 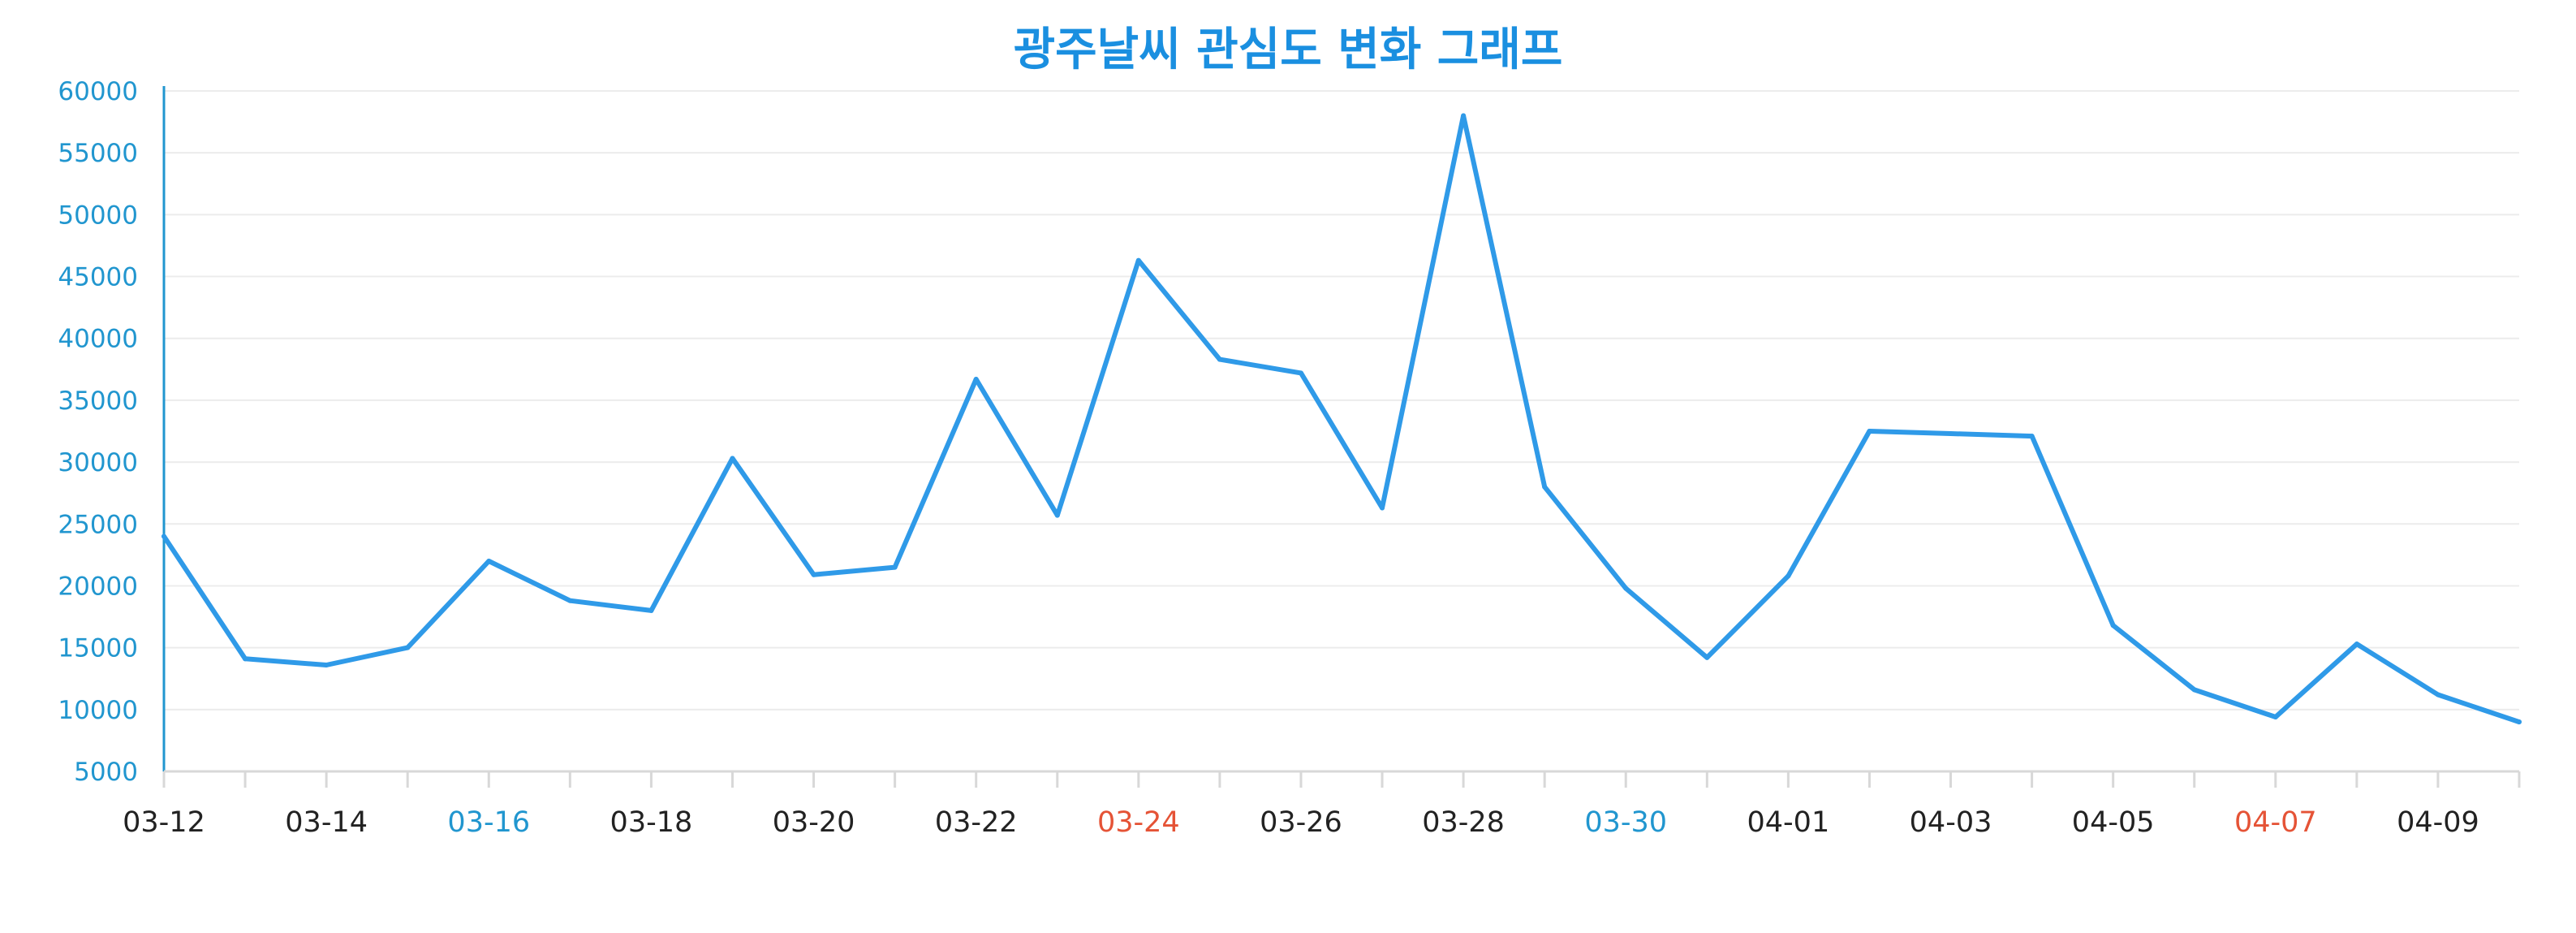 I want to click on y-tick-label: 60000, so click(x=98, y=91).